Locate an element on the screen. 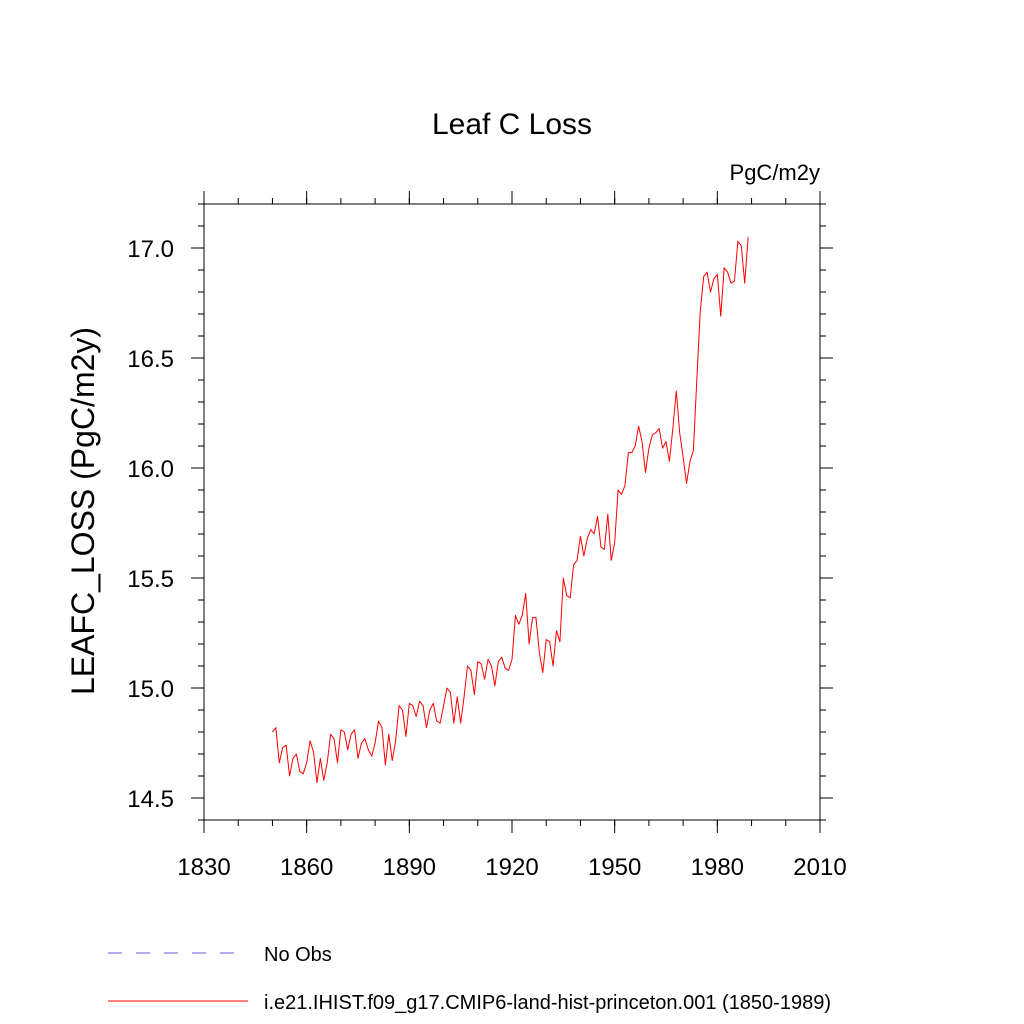  x-tick-label: 1860 is located at coordinates (306, 867).